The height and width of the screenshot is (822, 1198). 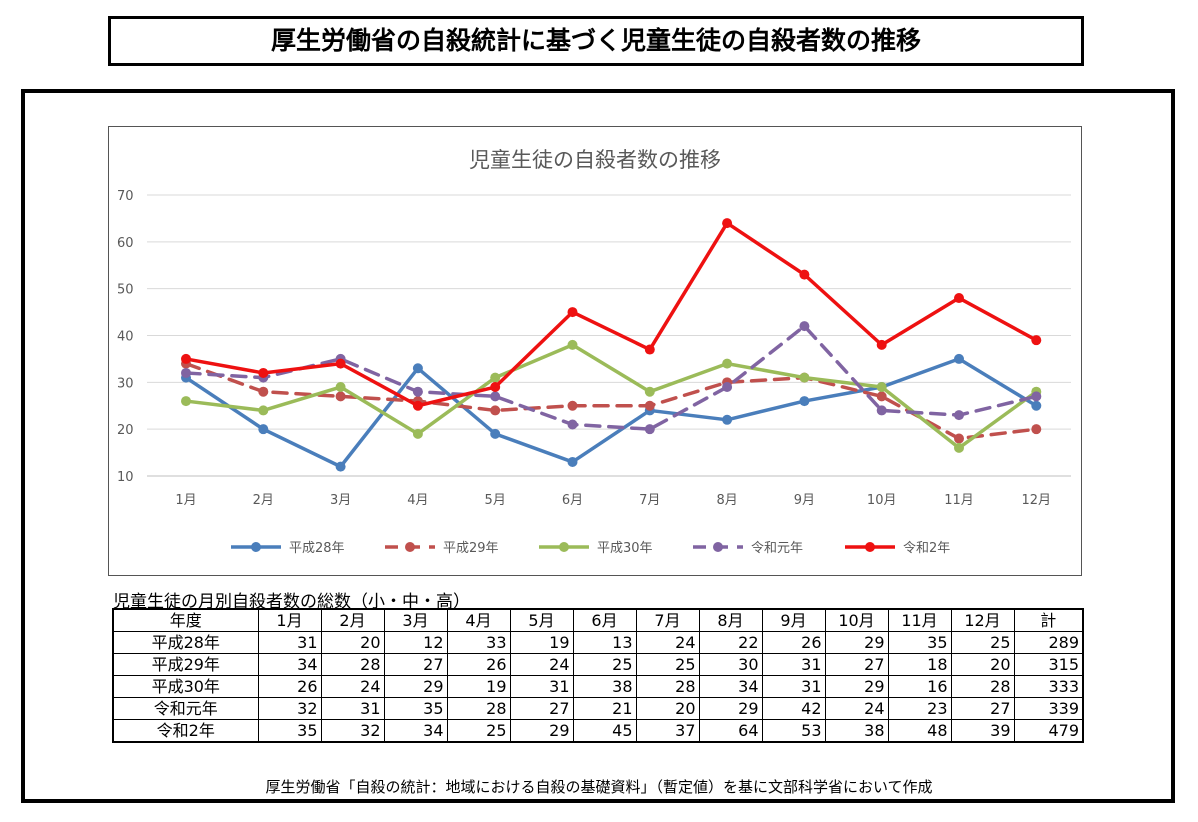 What do you see at coordinates (125, 383) in the screenshot?
I see `y-tick-label: 30` at bounding box center [125, 383].